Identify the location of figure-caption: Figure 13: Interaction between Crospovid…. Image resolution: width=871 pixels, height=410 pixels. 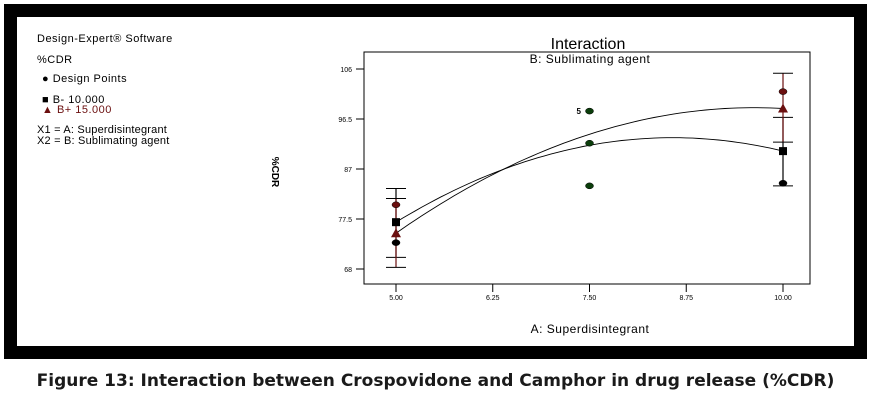
(435, 381).